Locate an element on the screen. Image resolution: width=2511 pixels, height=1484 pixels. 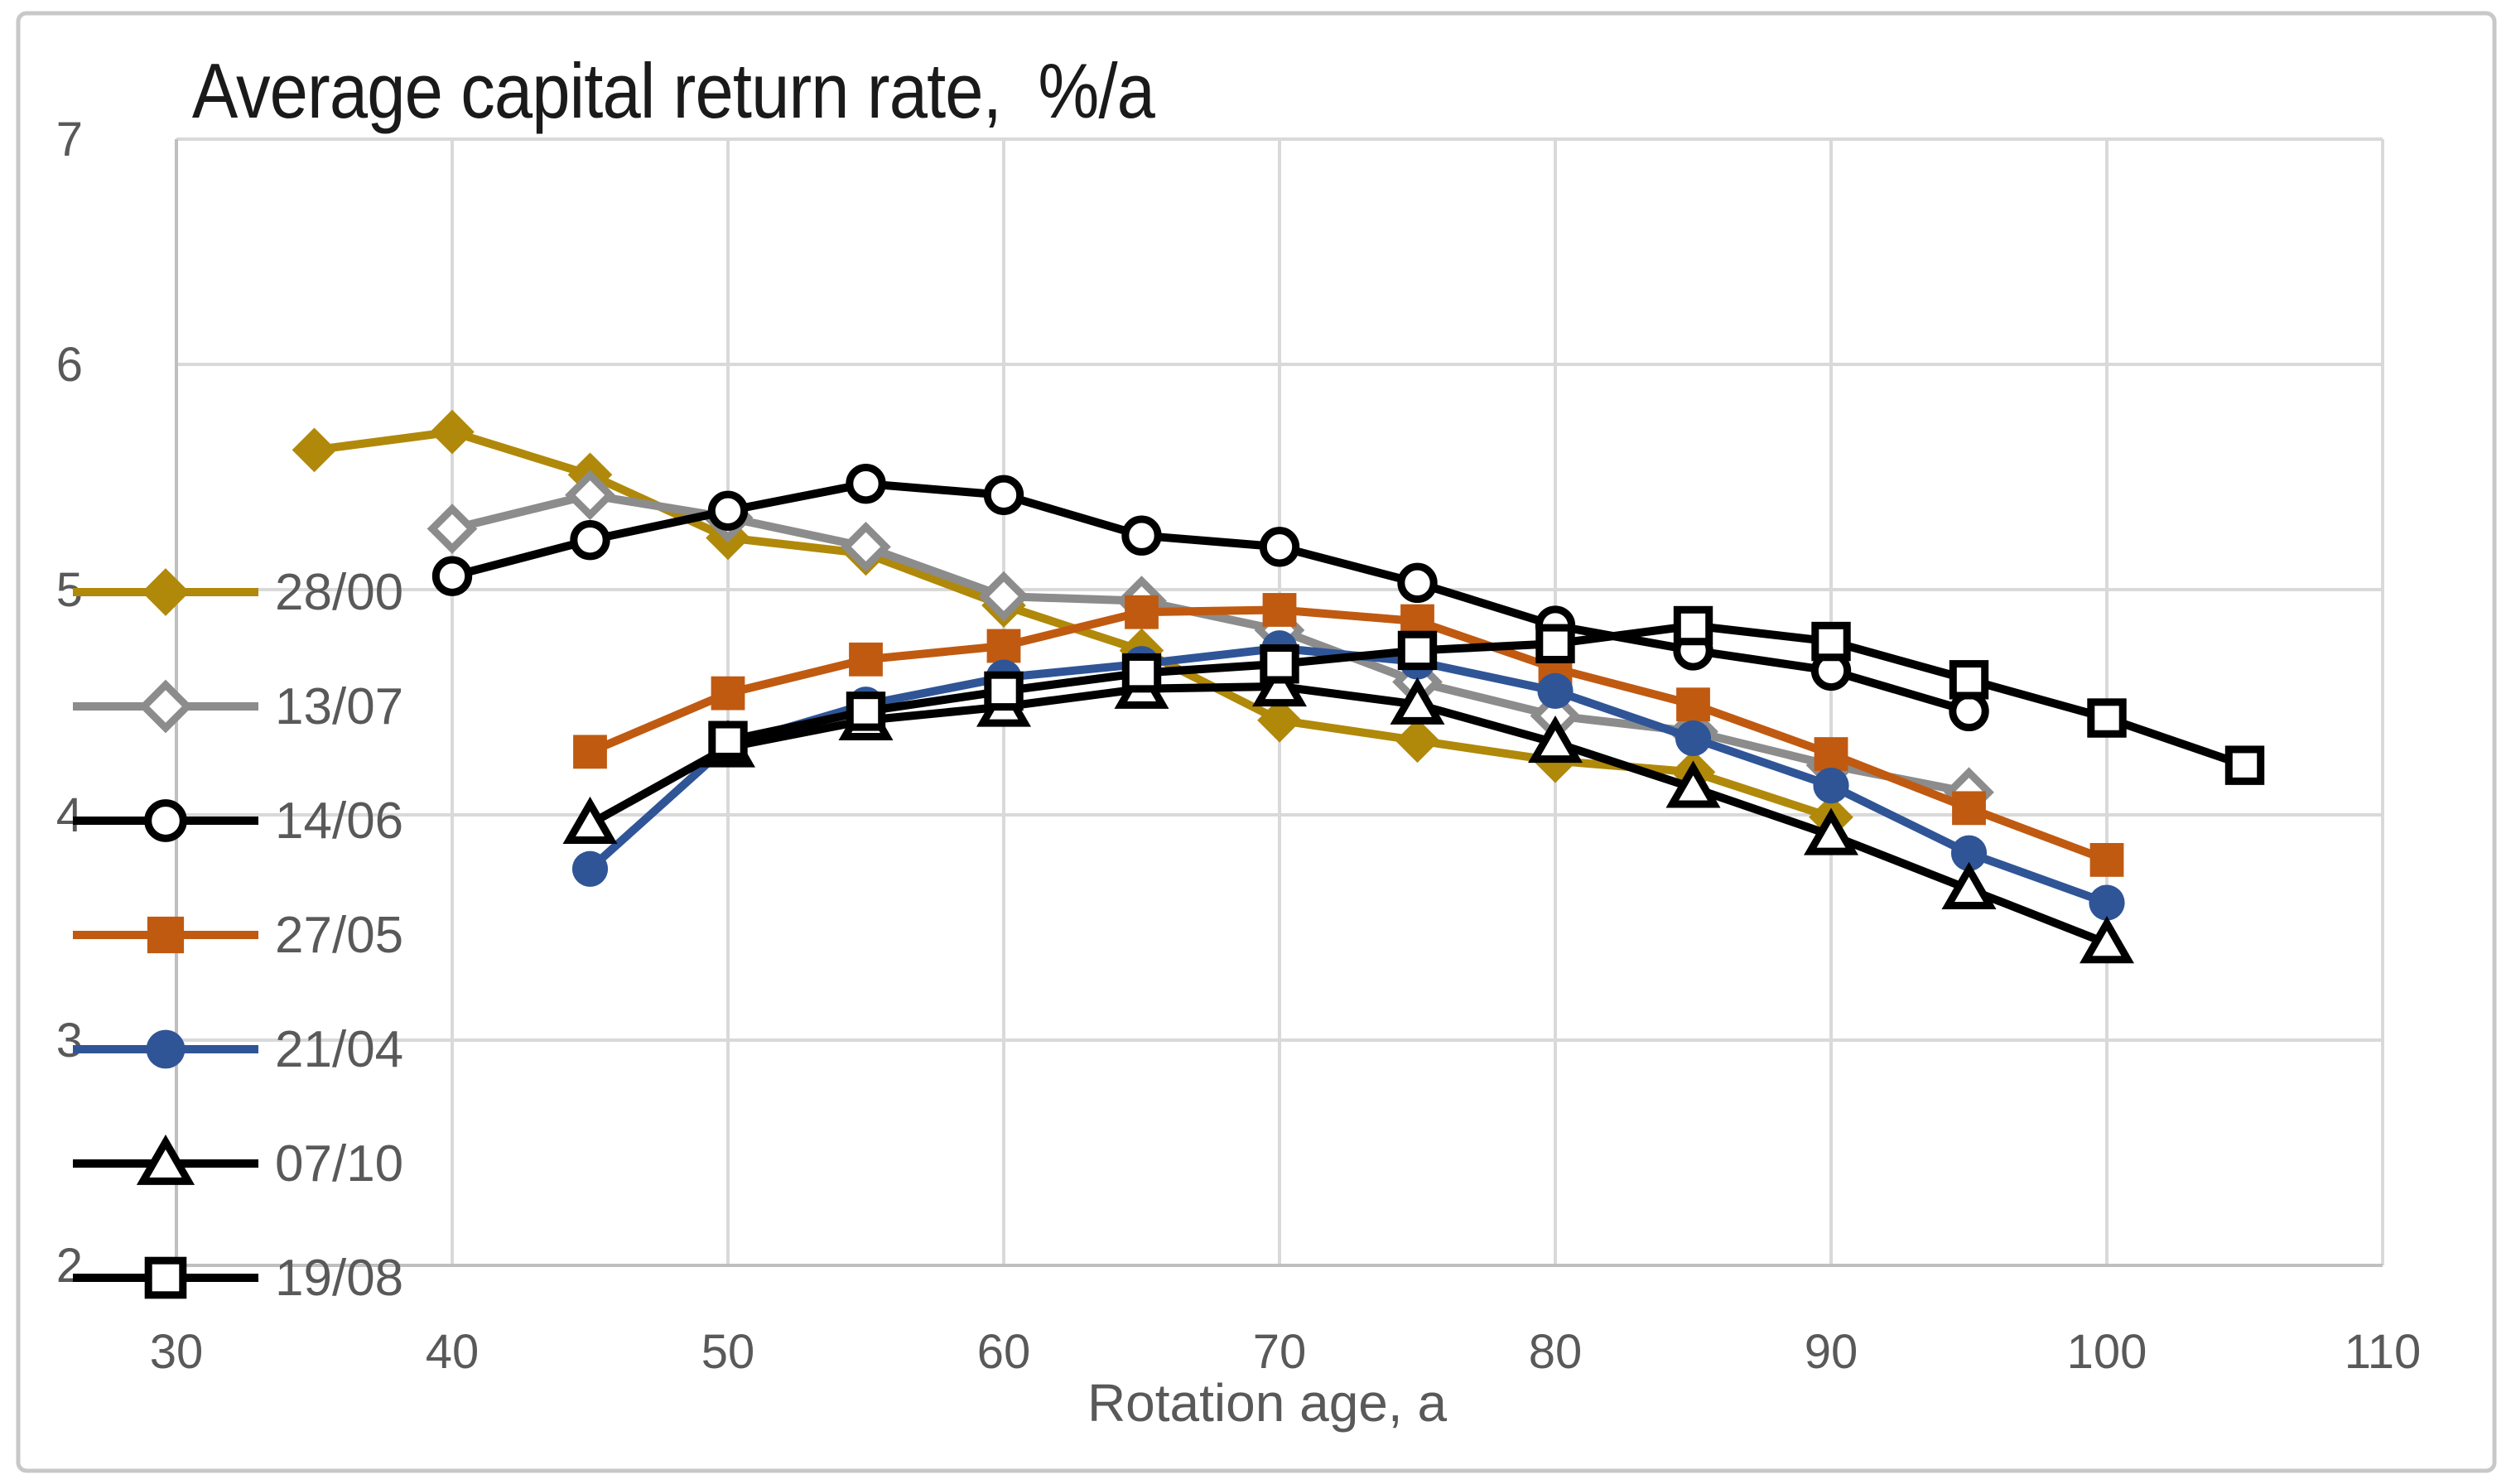
x-tick-label: 110 is located at coordinates (2383, 1352).